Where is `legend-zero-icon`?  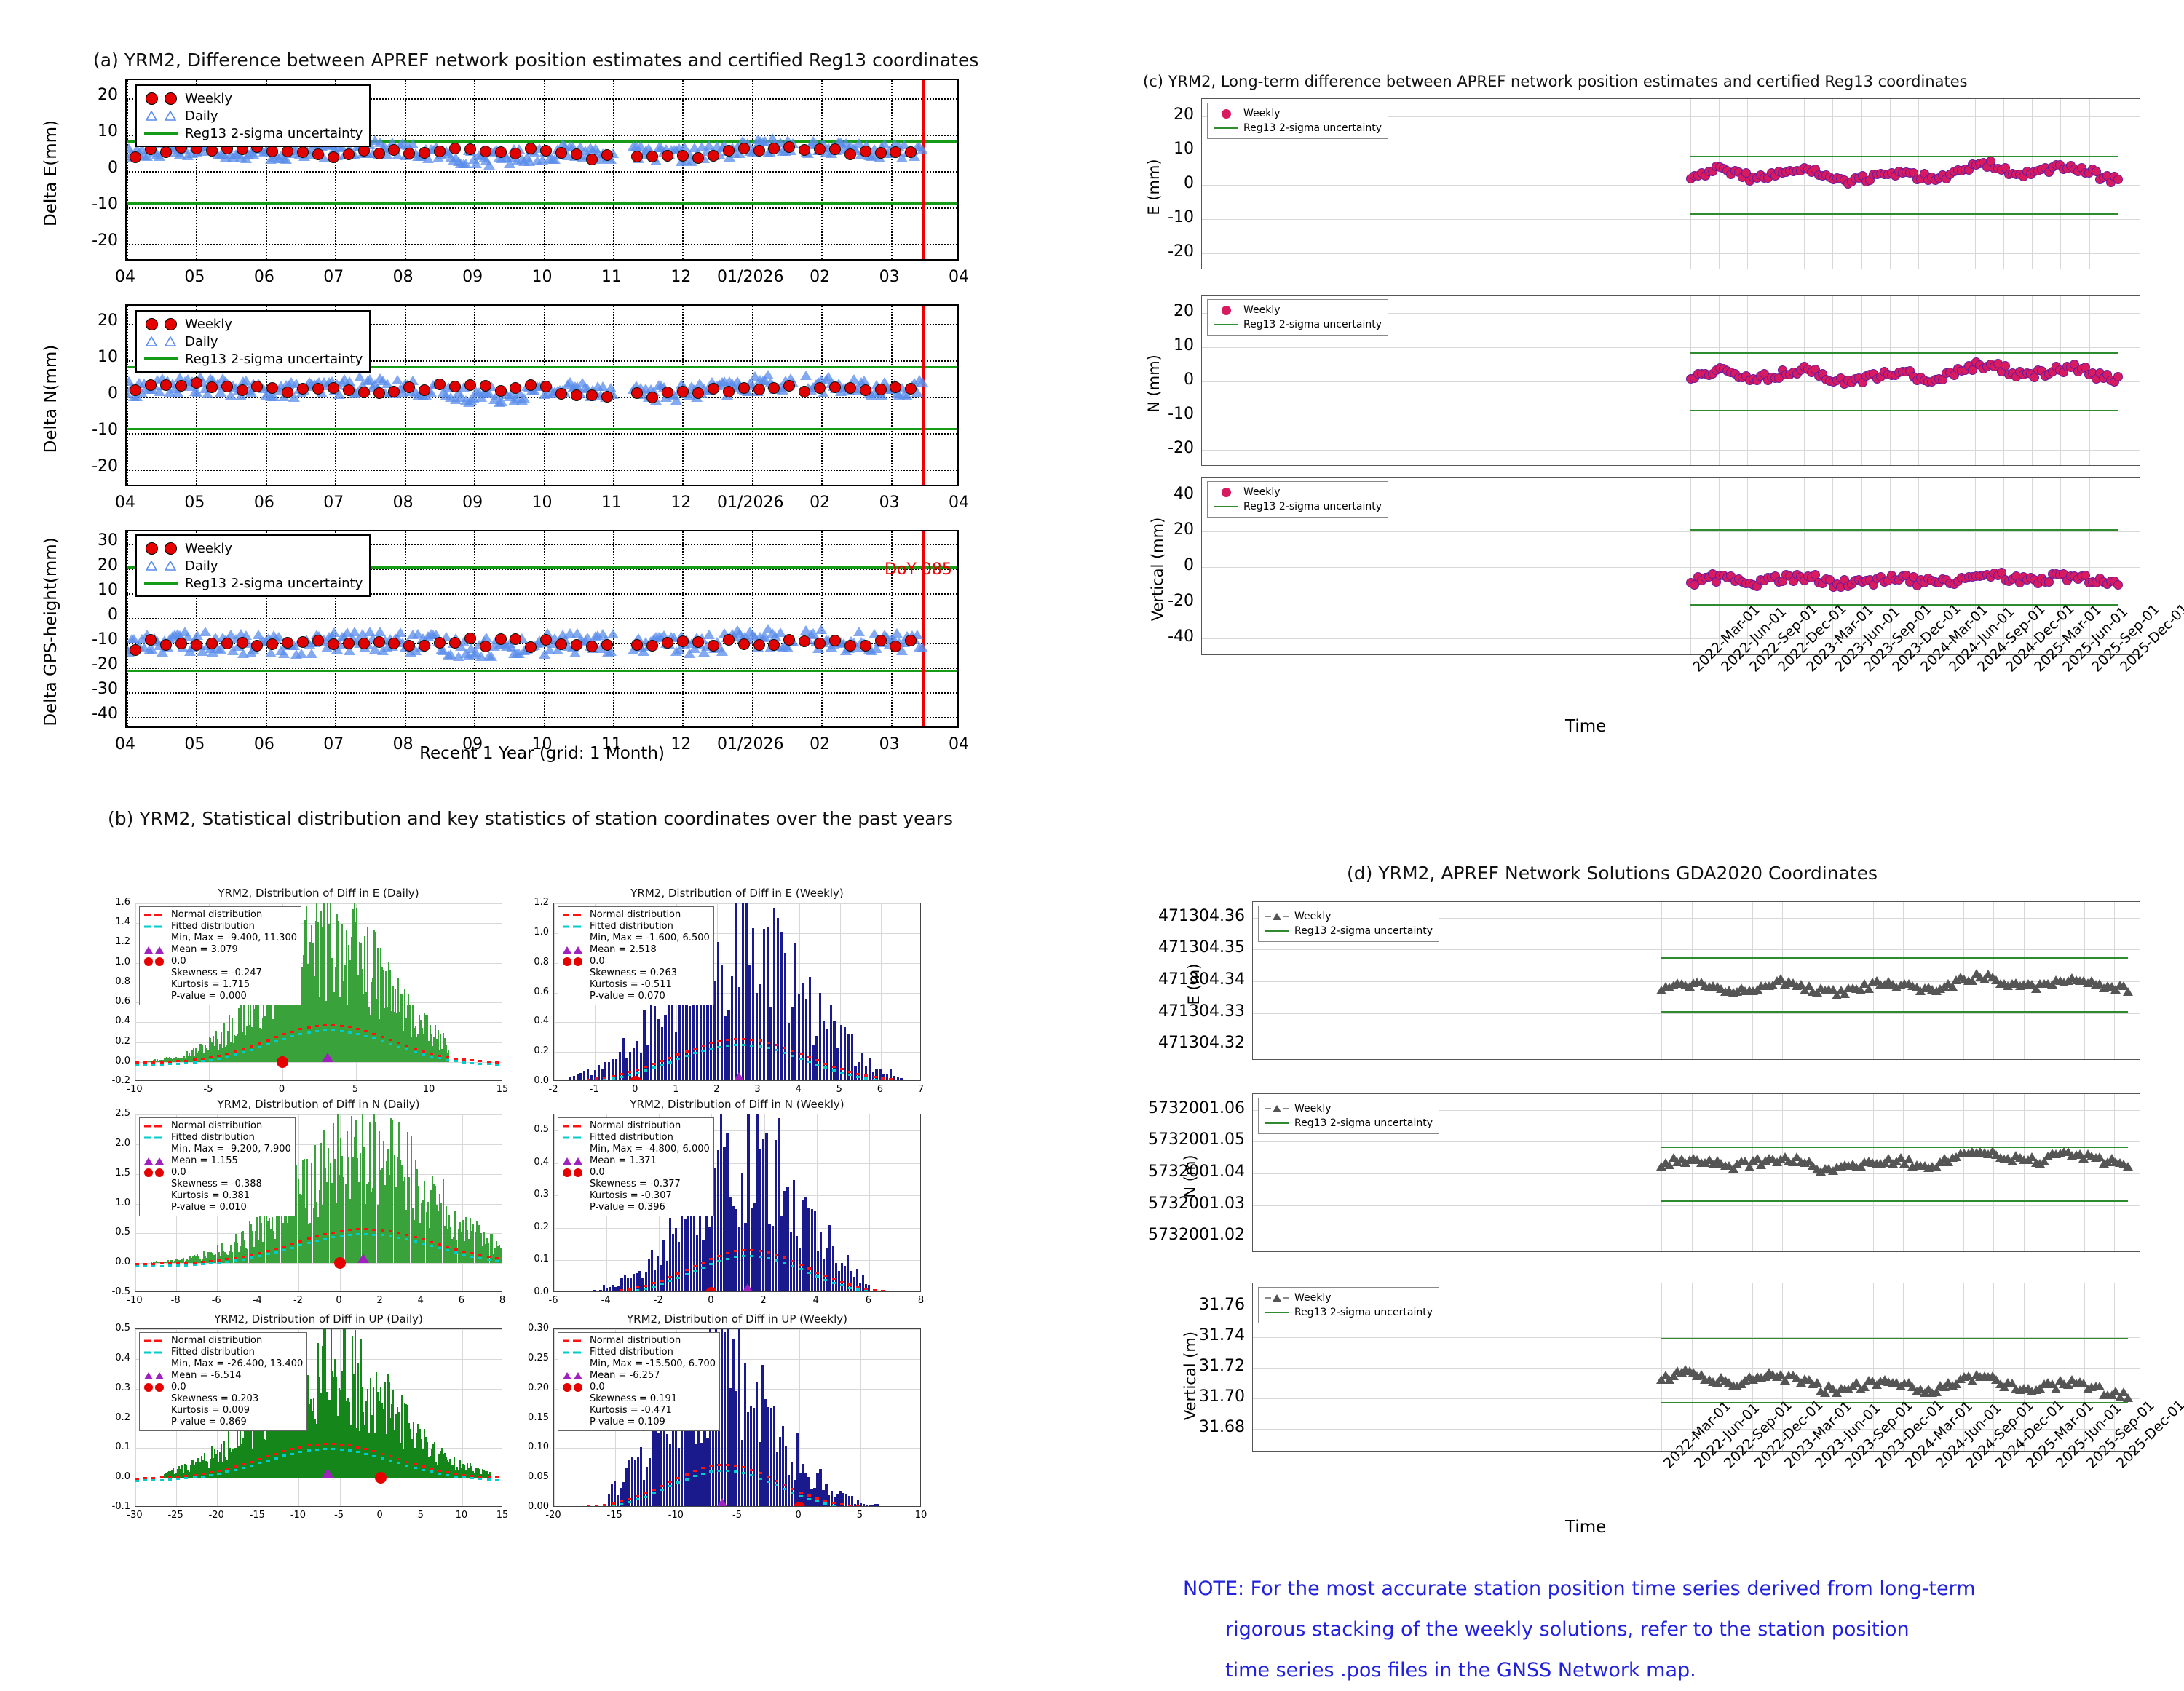 legend-zero-icon is located at coordinates (574, 1173).